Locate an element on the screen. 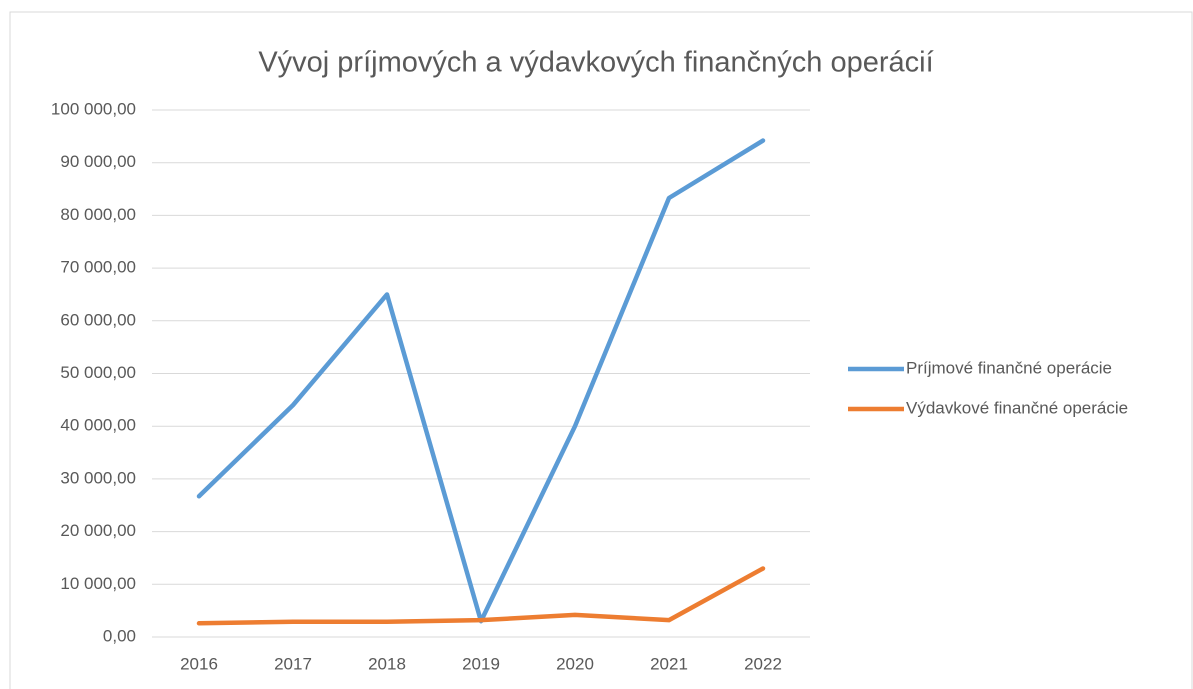 Image resolution: width=1193 pixels, height=689 pixels. x-tick-label: 2020 is located at coordinates (575, 663).